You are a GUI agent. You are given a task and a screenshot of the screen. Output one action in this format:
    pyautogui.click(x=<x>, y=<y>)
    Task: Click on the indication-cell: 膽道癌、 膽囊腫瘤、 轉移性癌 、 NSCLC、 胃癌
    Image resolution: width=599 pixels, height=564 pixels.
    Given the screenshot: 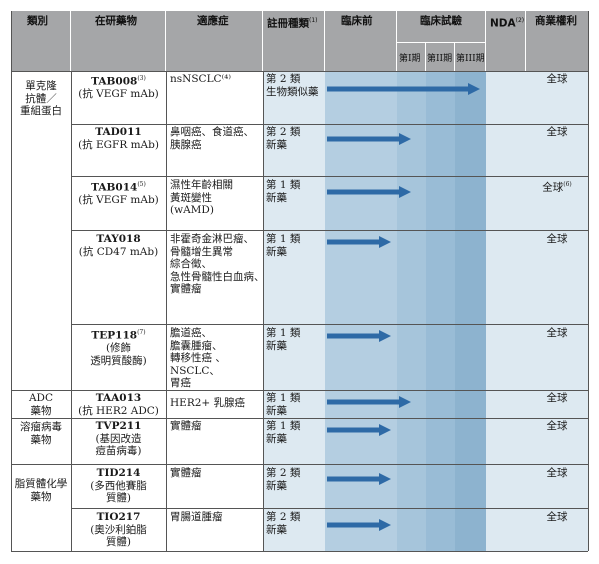 What is the action you would take?
    pyautogui.click(x=198, y=358)
    